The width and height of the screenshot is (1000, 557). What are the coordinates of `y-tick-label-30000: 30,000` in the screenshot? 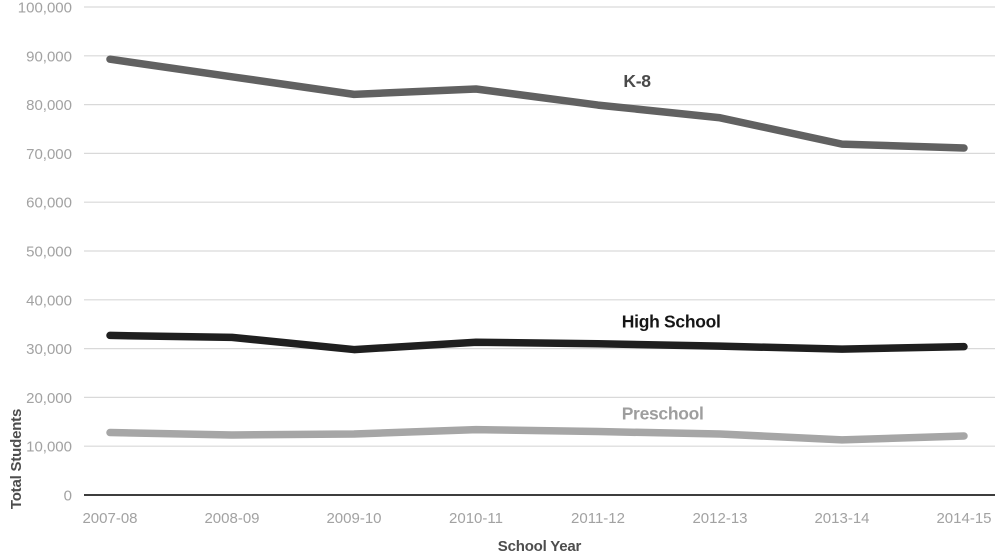 It's located at (49, 349).